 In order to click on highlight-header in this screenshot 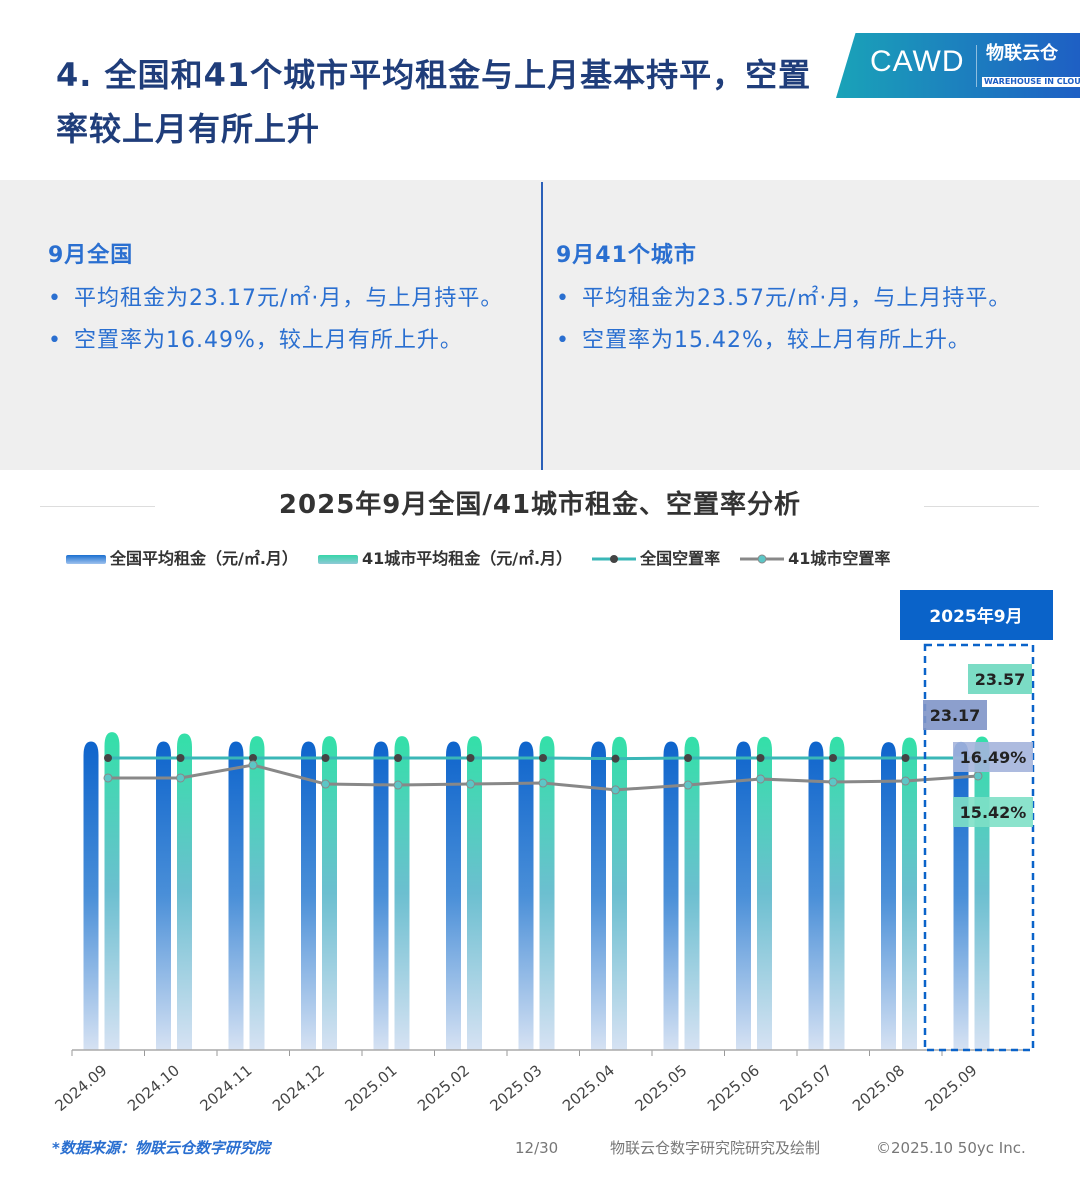, I will do `click(976, 615)`.